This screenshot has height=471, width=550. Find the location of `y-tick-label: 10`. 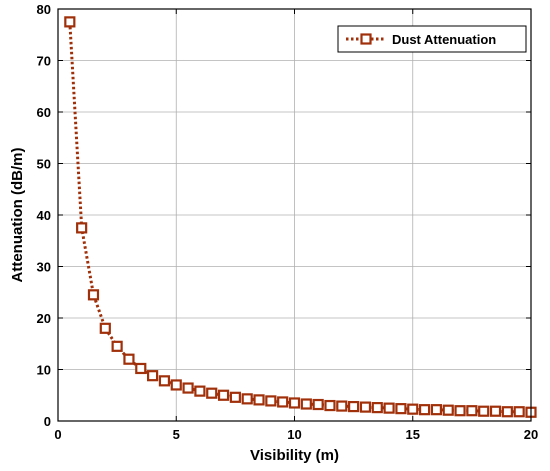

y-tick-label: 10 is located at coordinates (44, 370).